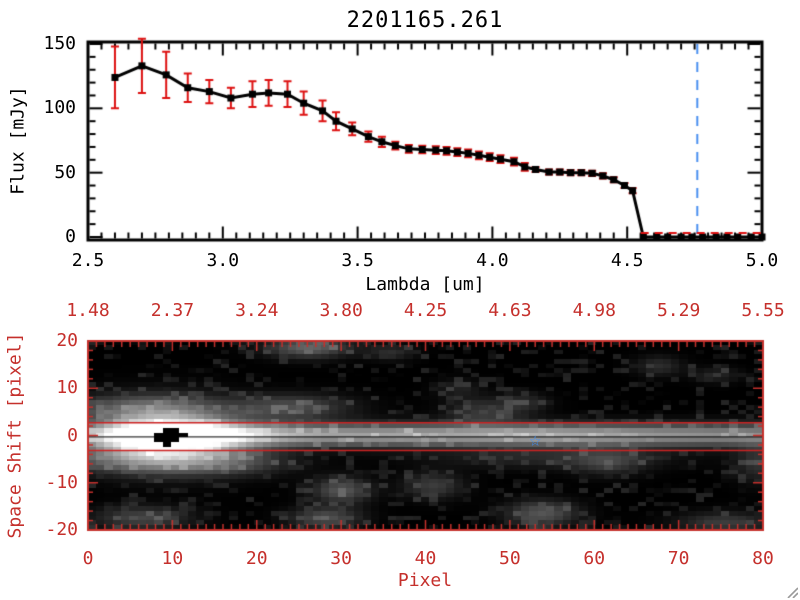  What do you see at coordinates (61, 529) in the screenshot?
I see `ytick-label-plot2: -20` at bounding box center [61, 529].